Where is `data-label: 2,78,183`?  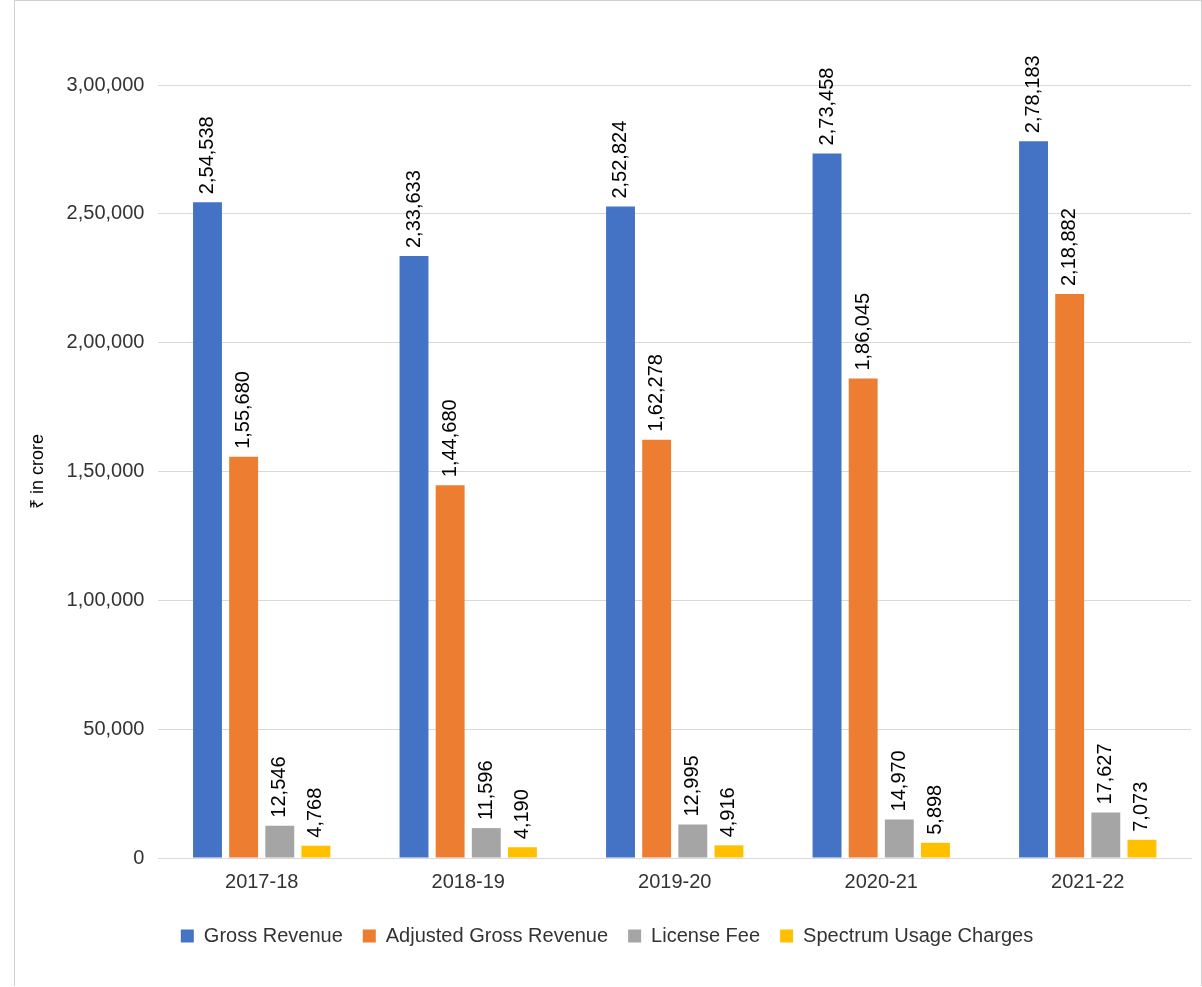 data-label: 2,78,183 is located at coordinates (1032, 94).